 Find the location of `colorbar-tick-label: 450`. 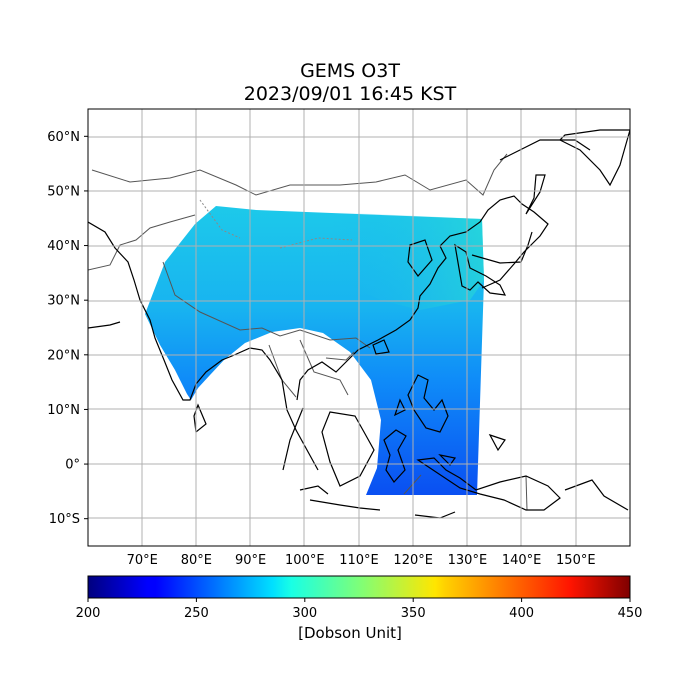

colorbar-tick-label: 450 is located at coordinates (630, 613).